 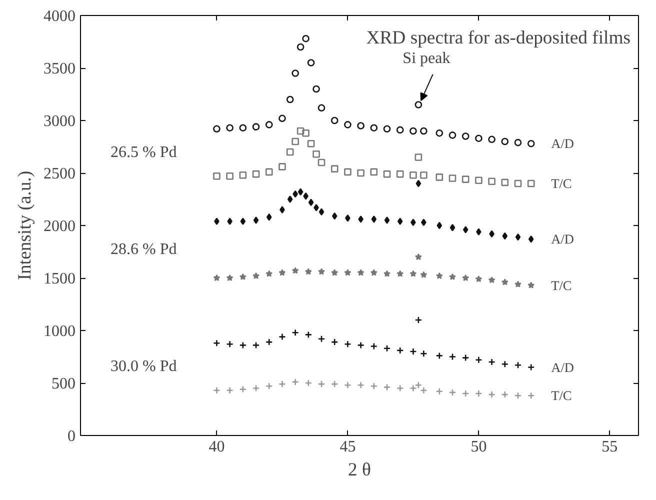 I want to click on x-tick-label: 55, so click(x=610, y=447).